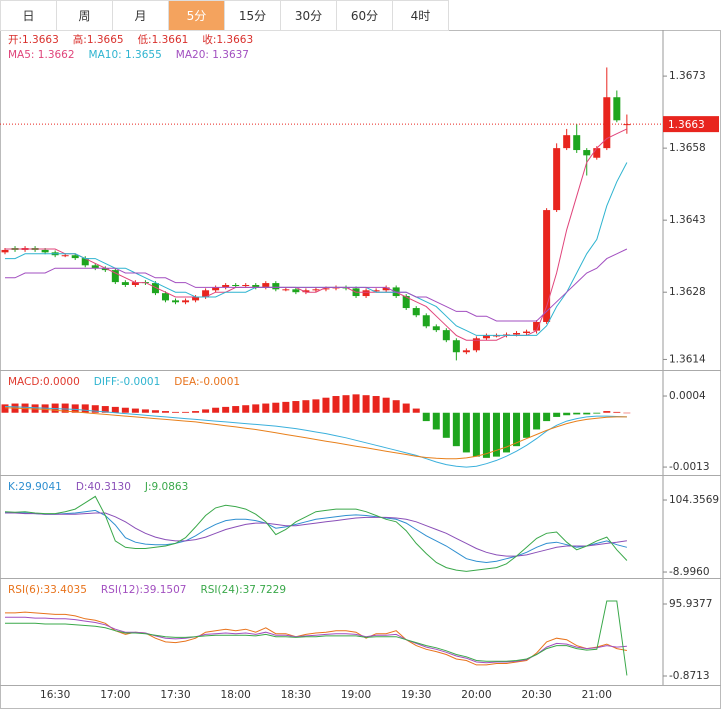 This screenshot has width=721, height=710. I want to click on legend-item: RSI(12):39.1507, so click(143, 590).